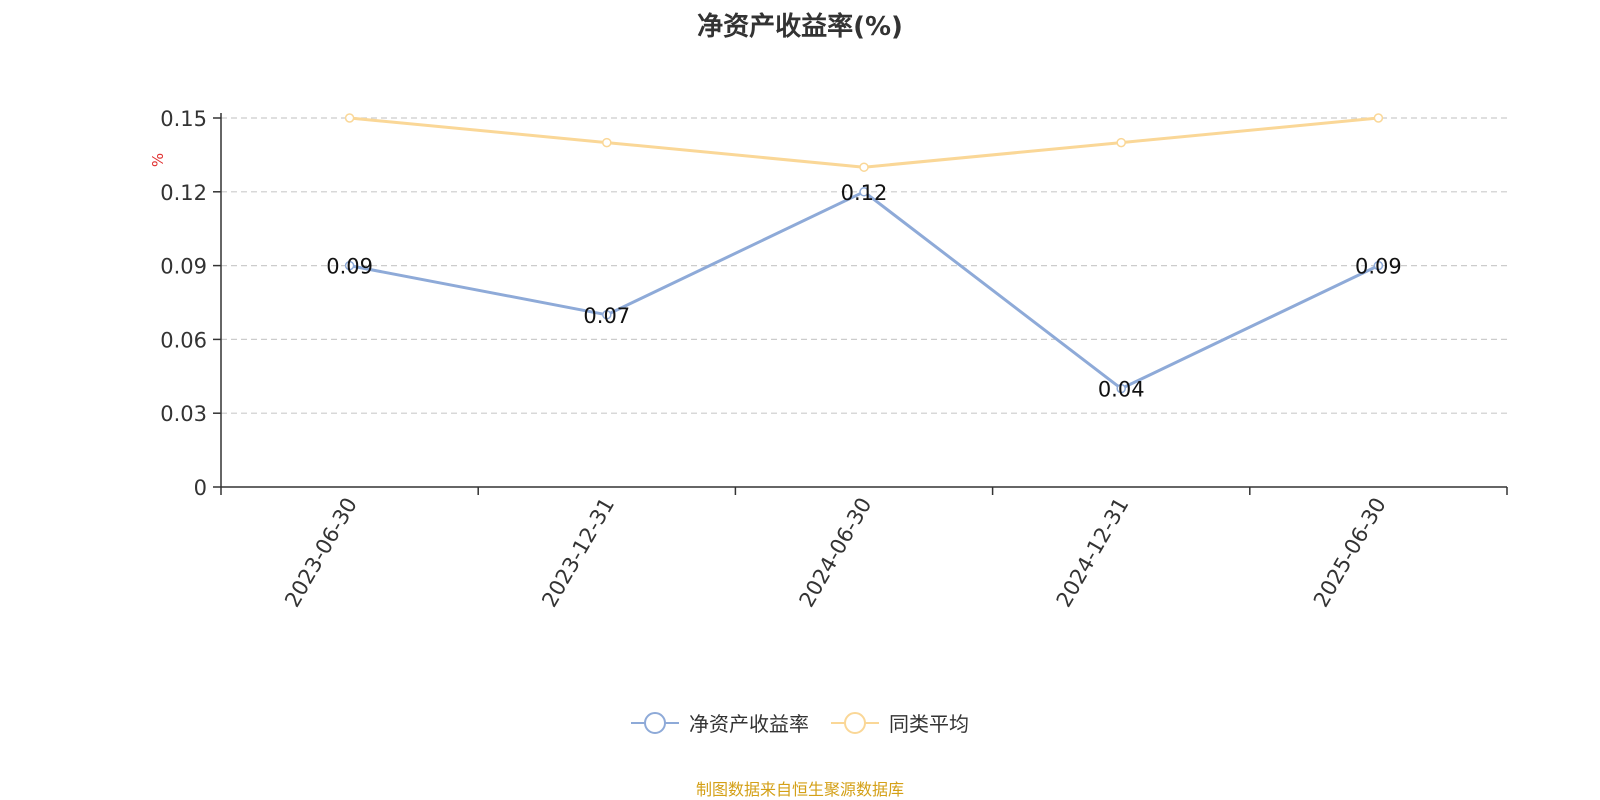 This screenshot has height=800, width=1600. What do you see at coordinates (864, 142) in the screenshot?
I see `series-line` at bounding box center [864, 142].